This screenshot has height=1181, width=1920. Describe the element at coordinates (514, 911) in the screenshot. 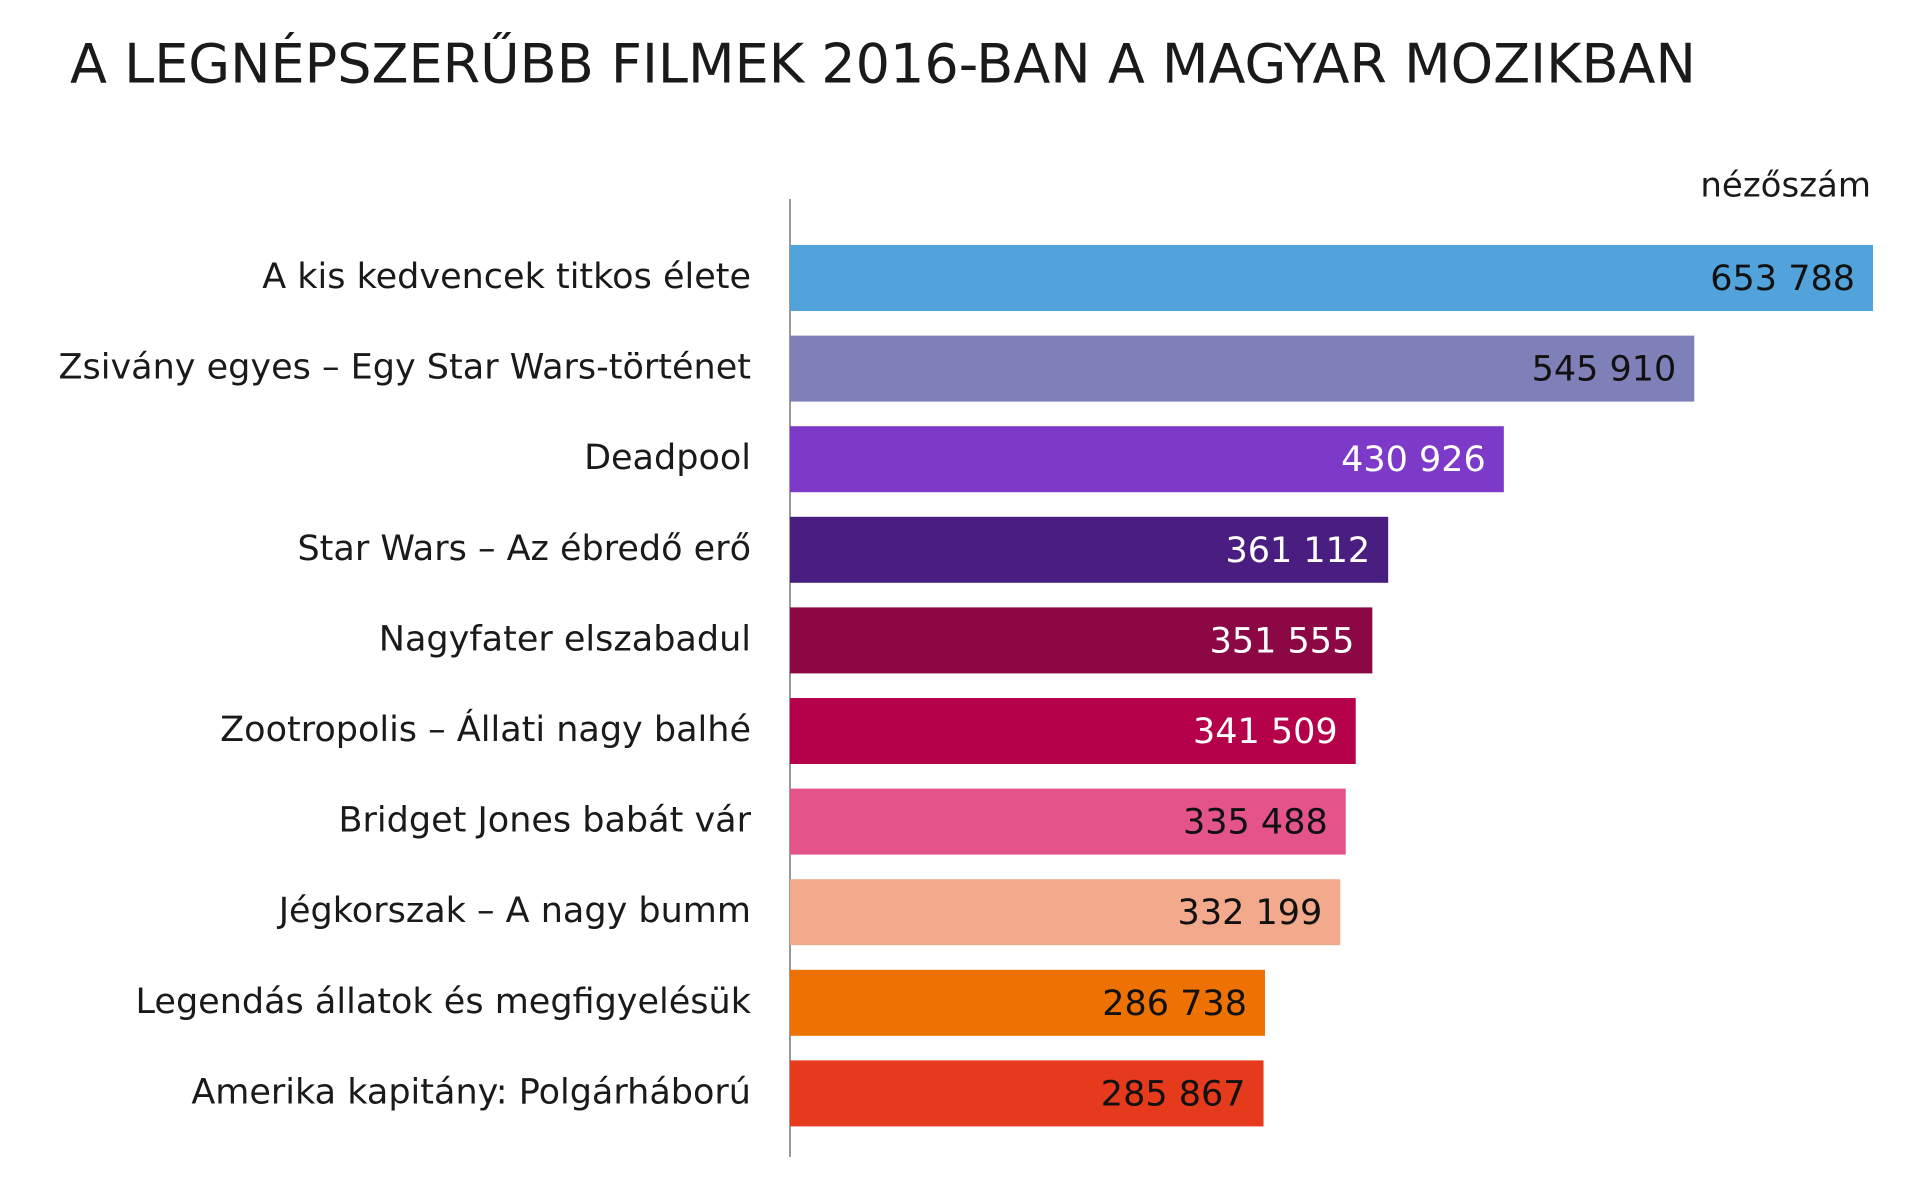

I see `category-label: Jégkorszak – A nagy bumm` at that location.